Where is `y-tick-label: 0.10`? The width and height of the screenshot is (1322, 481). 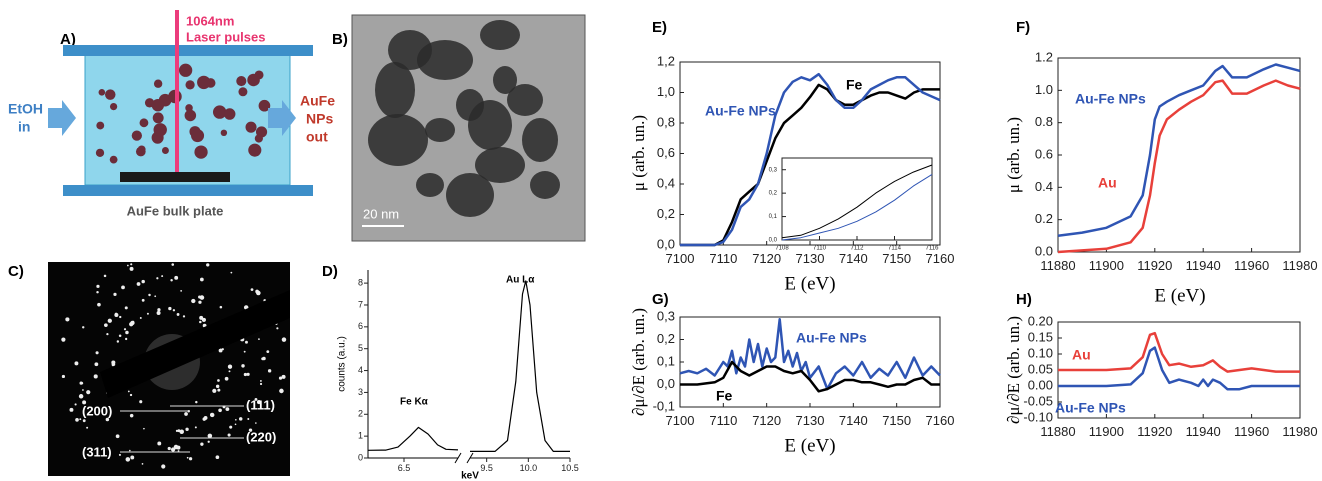
y-tick-label: 0.10 is located at coordinates (1040, 352).